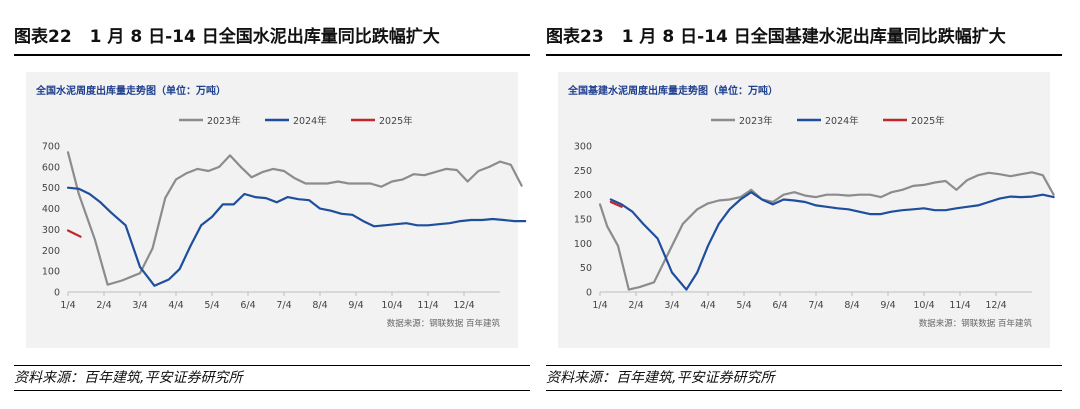 This screenshot has height=409, width=1080. What do you see at coordinates (672, 90) in the screenshot?
I see `chart-title: 全国基建水泥周度出库量走势图（单位：万吨）` at bounding box center [672, 90].